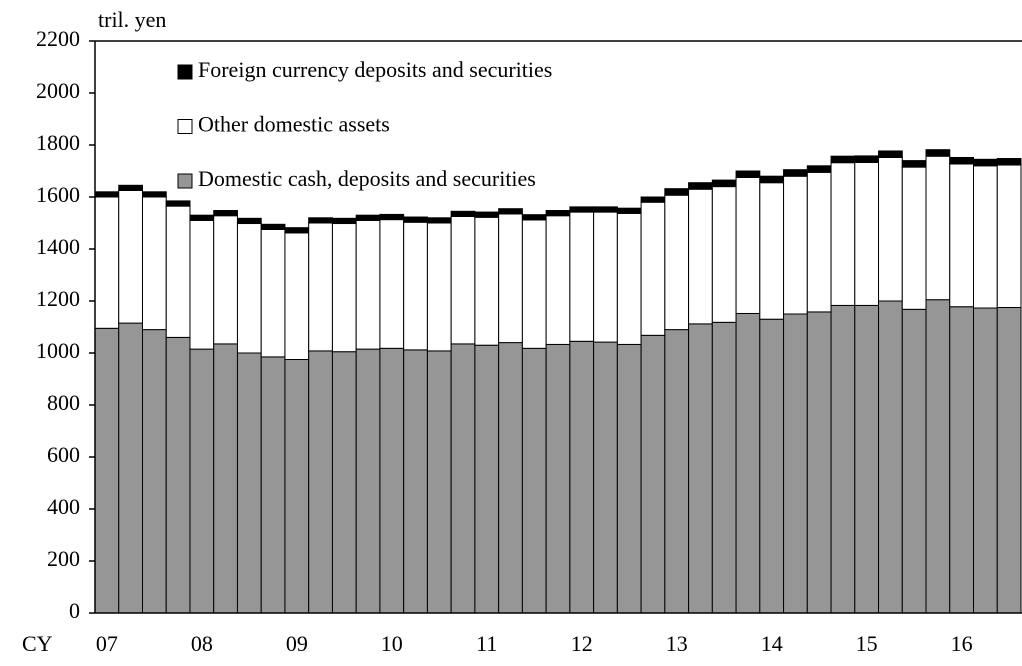  What do you see at coordinates (58, 38) in the screenshot?
I see `y-tick-label: 2200` at bounding box center [58, 38].